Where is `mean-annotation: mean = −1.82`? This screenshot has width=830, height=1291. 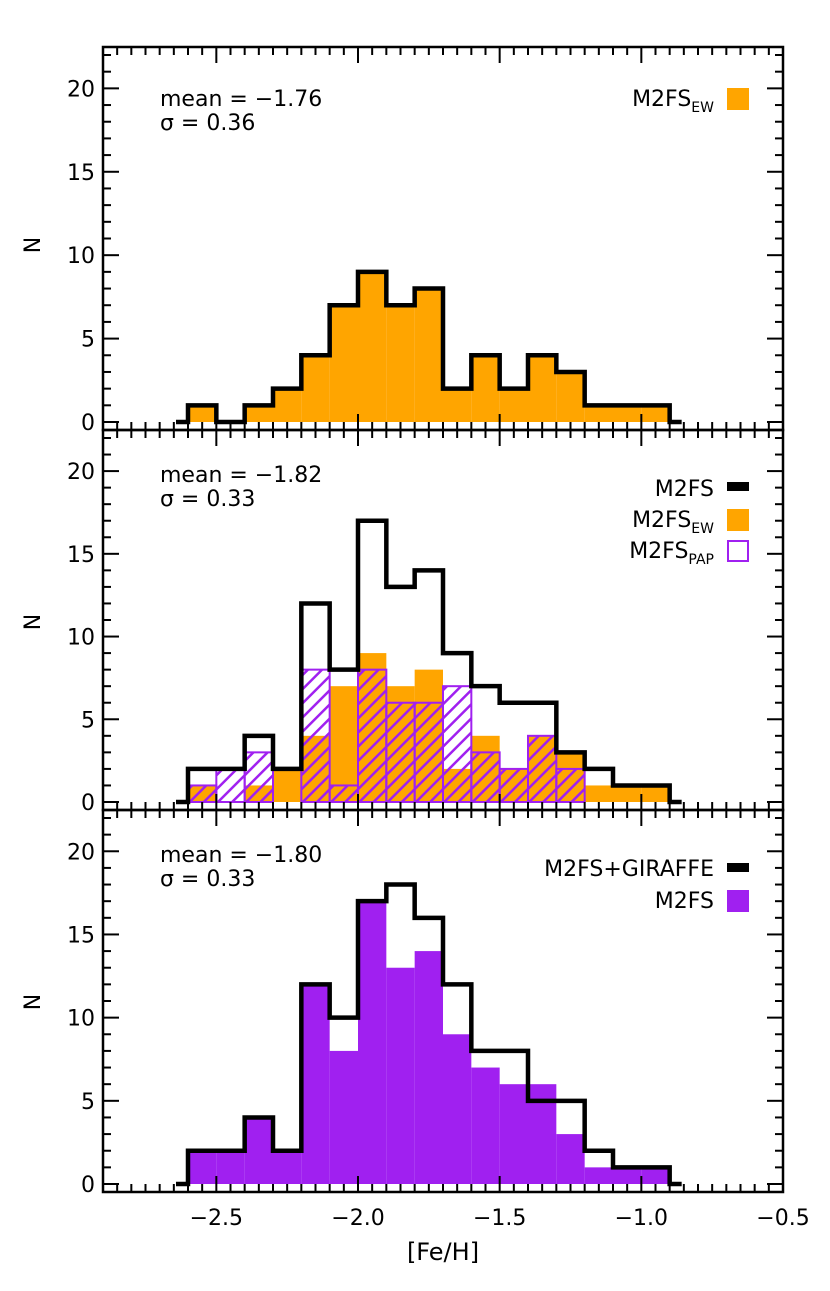 mean-annotation: mean = −1.82 is located at coordinates (241, 475).